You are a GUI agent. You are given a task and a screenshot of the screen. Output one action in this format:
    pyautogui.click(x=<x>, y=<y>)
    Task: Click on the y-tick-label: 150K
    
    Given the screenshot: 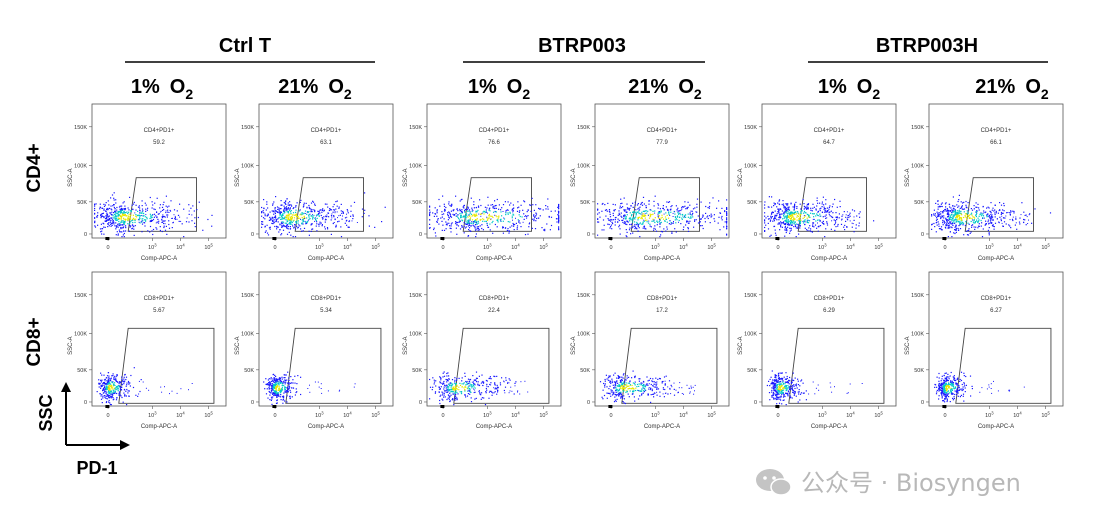 What is the action you would take?
    pyautogui.click(x=917, y=128)
    